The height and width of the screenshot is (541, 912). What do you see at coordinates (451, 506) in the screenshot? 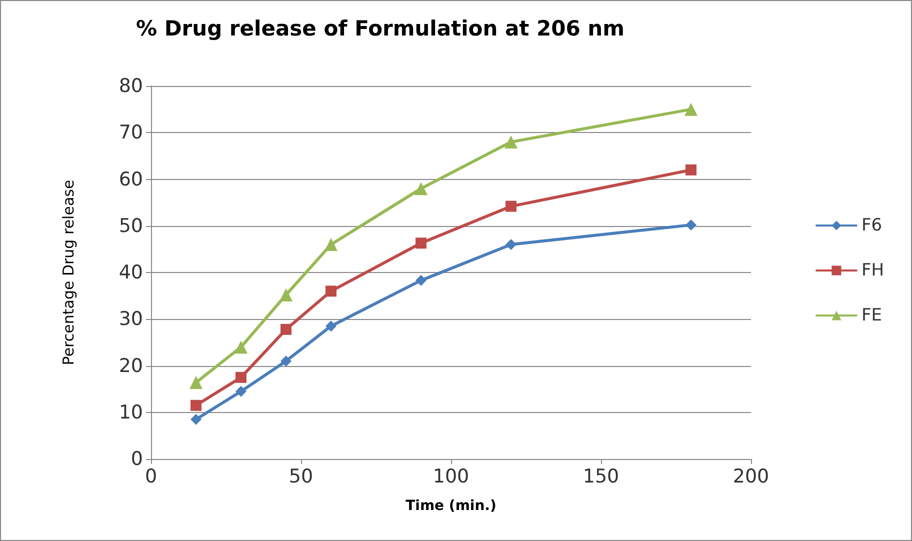
I see `x-axis-title: Time (min.)` at bounding box center [451, 506].